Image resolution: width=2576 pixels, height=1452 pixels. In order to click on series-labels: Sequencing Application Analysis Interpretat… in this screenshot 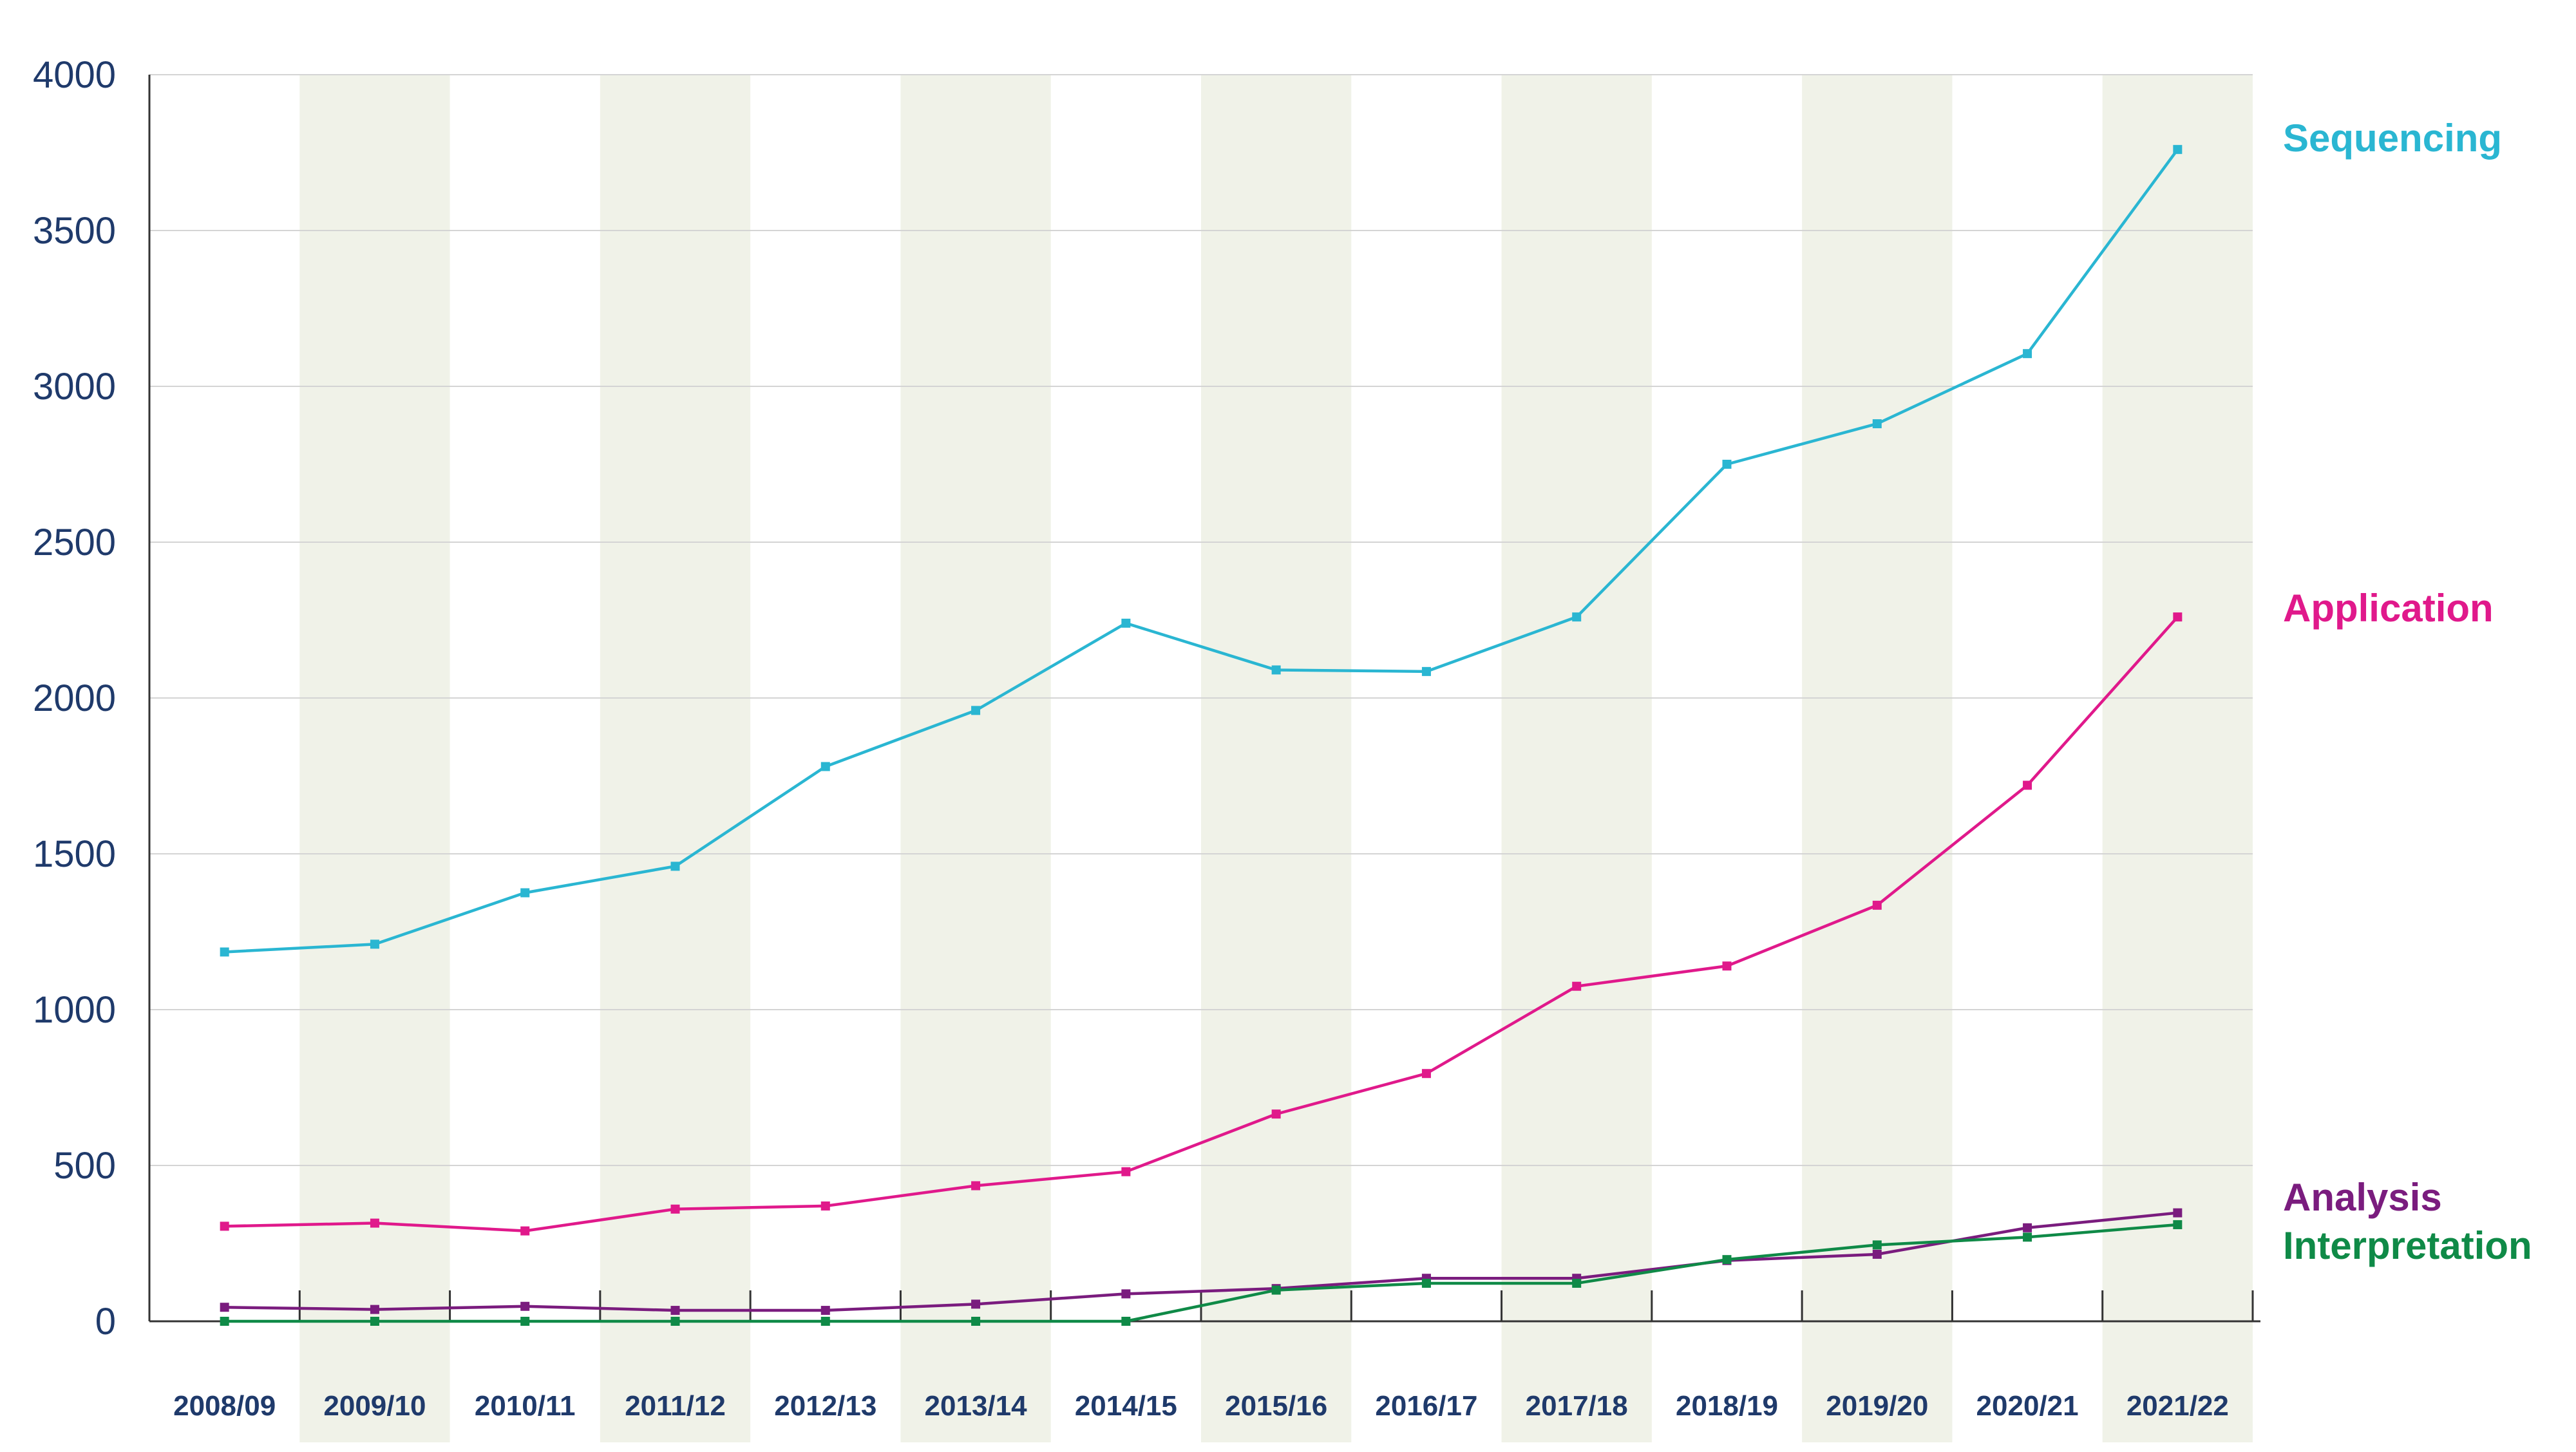, I will do `click(2407, 692)`.